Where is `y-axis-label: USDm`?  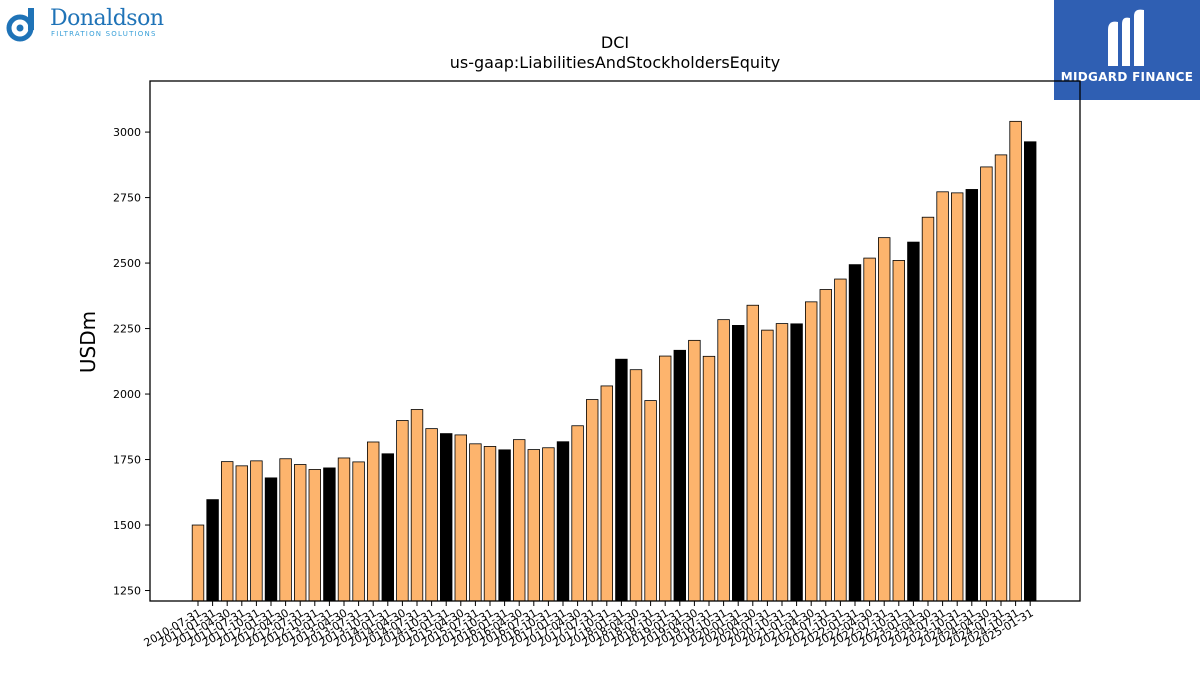 y-axis-label: USDm is located at coordinates (88, 342).